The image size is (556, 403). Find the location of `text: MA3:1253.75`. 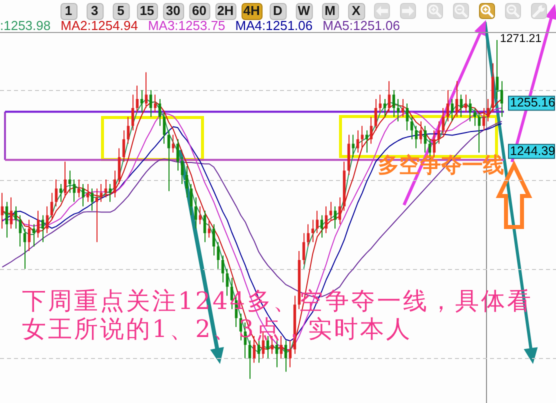

text: MA3:1253.75 is located at coordinates (187, 25).